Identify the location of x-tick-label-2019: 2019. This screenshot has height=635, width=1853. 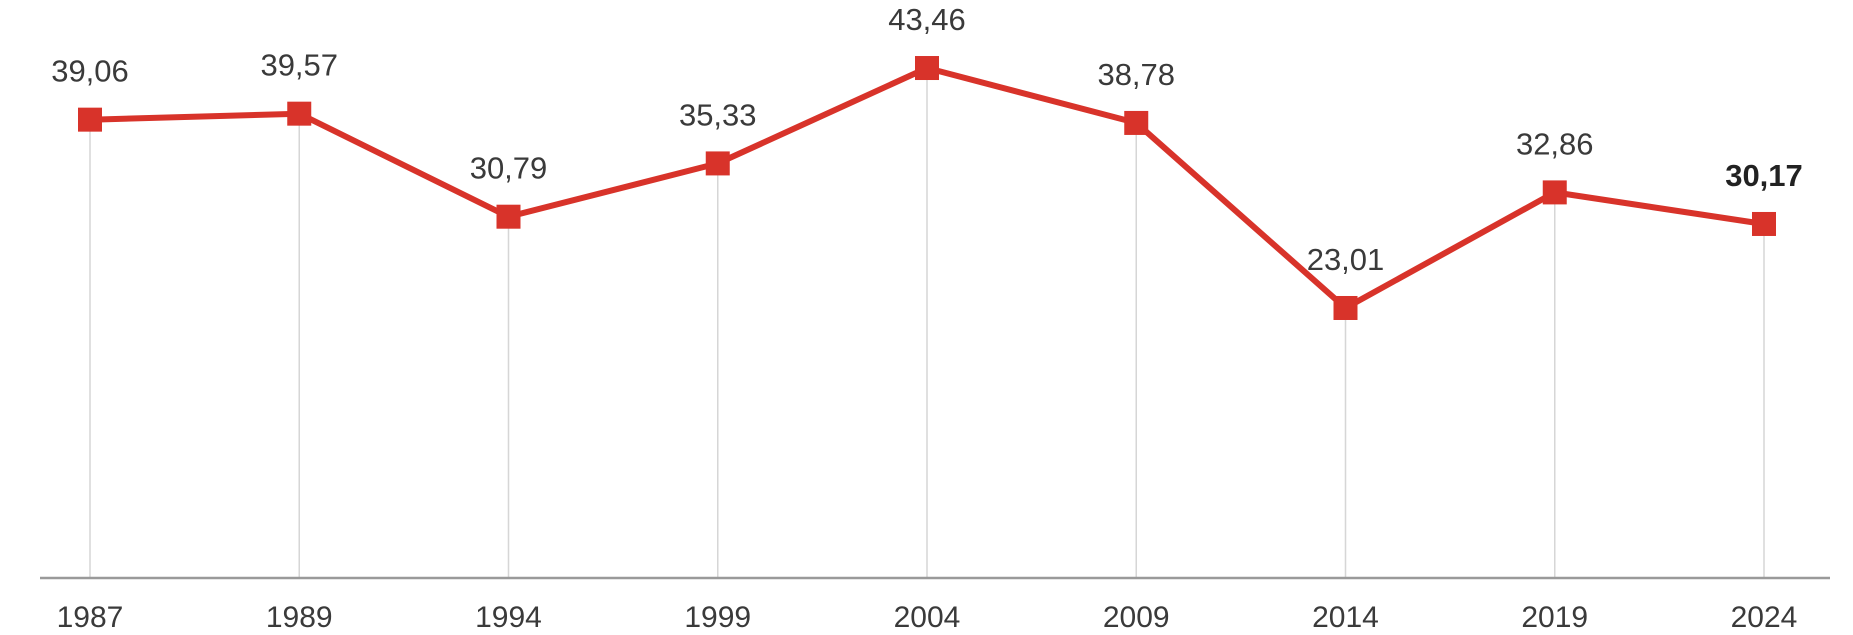
(1554, 617).